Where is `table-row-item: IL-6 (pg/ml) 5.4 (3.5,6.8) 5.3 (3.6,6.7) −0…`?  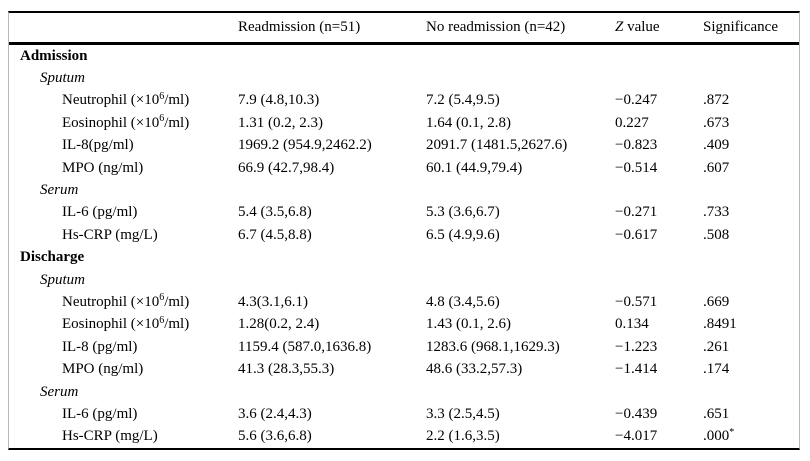 table-row-item: IL-6 (pg/ml) 5.4 (3.5,6.8) 5.3 (3.6,6.7) −0… is located at coordinates (404, 213).